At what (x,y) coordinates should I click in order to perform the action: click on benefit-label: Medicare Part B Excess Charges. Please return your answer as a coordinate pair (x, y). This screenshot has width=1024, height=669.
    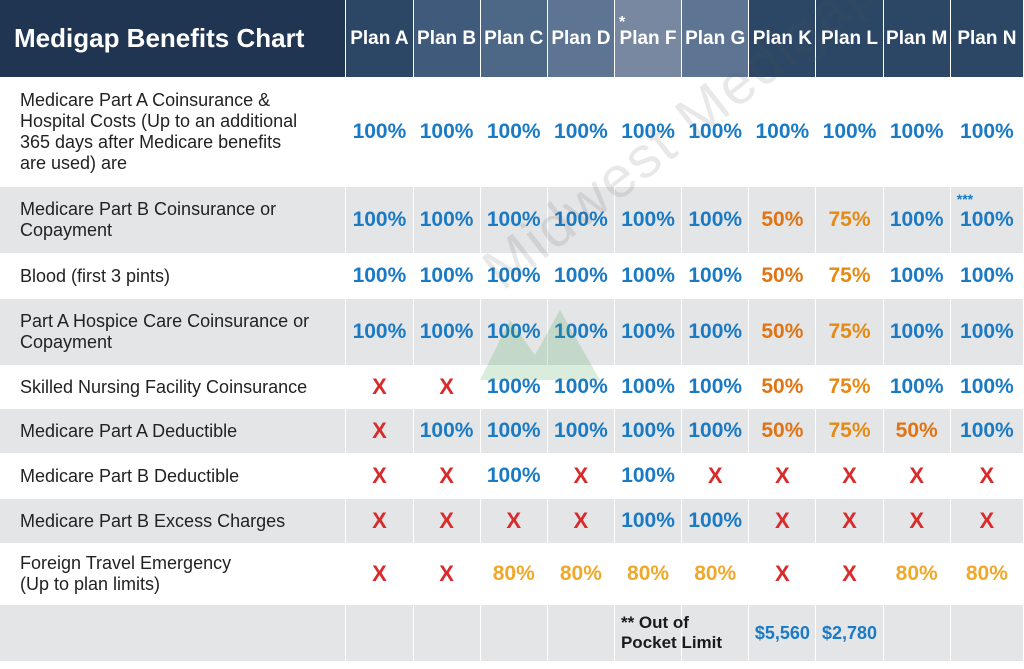
    Looking at the image, I should click on (173, 521).